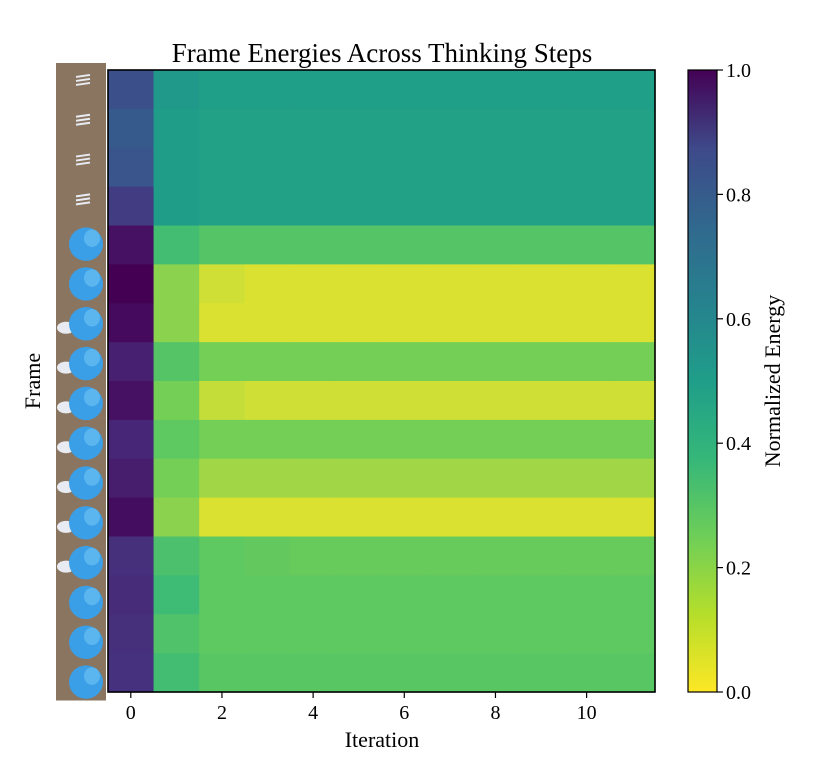 The width and height of the screenshot is (820, 768). What do you see at coordinates (587, 595) in the screenshot?
I see `heatmap-cell-f13-i10` at bounding box center [587, 595].